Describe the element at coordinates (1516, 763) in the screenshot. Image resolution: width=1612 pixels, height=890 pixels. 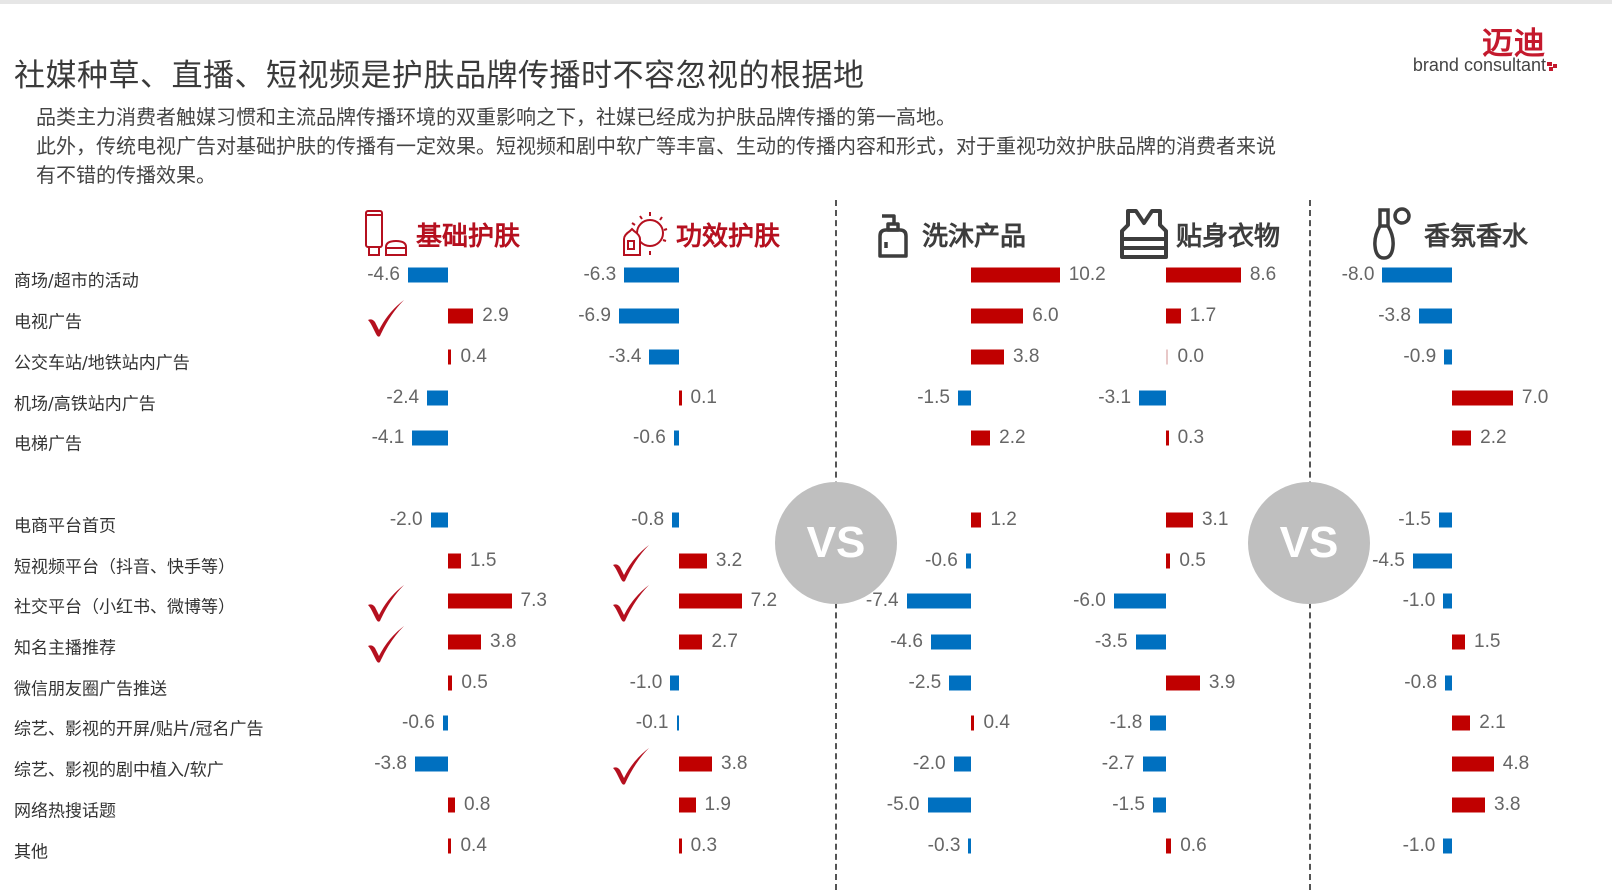
I see `value-label: 4.8` at that location.